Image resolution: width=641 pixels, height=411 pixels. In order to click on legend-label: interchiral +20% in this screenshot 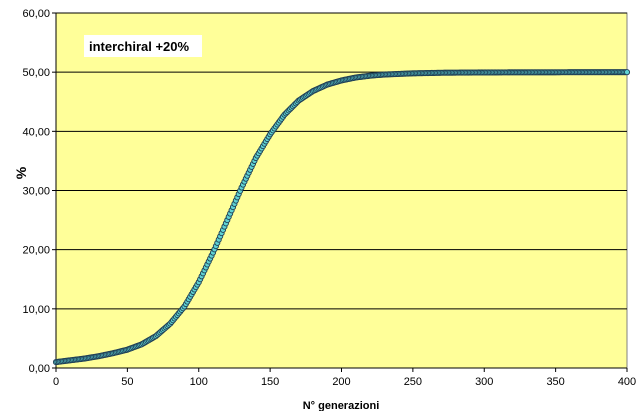, I will do `click(139, 46)`.